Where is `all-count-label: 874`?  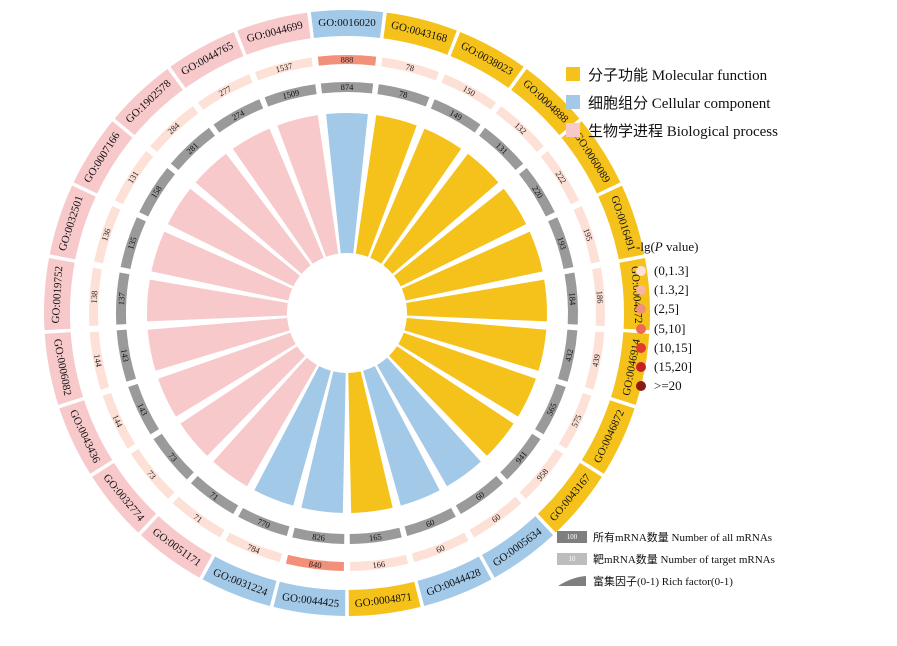
all-count-label: 874 is located at coordinates (348, 87).